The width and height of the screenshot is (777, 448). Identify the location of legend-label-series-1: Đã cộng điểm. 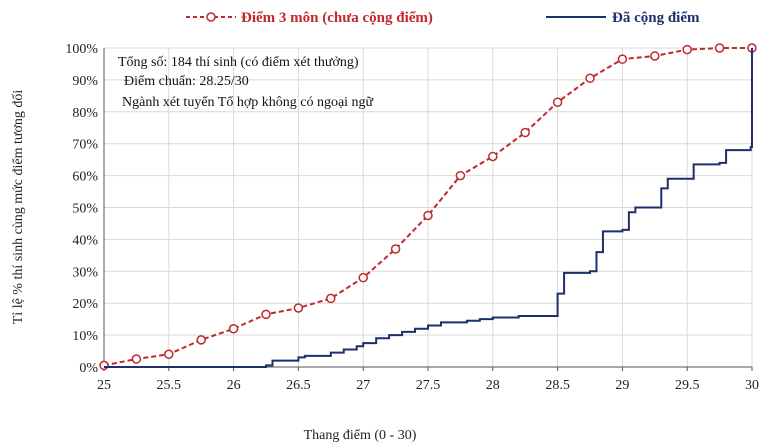
(656, 18).